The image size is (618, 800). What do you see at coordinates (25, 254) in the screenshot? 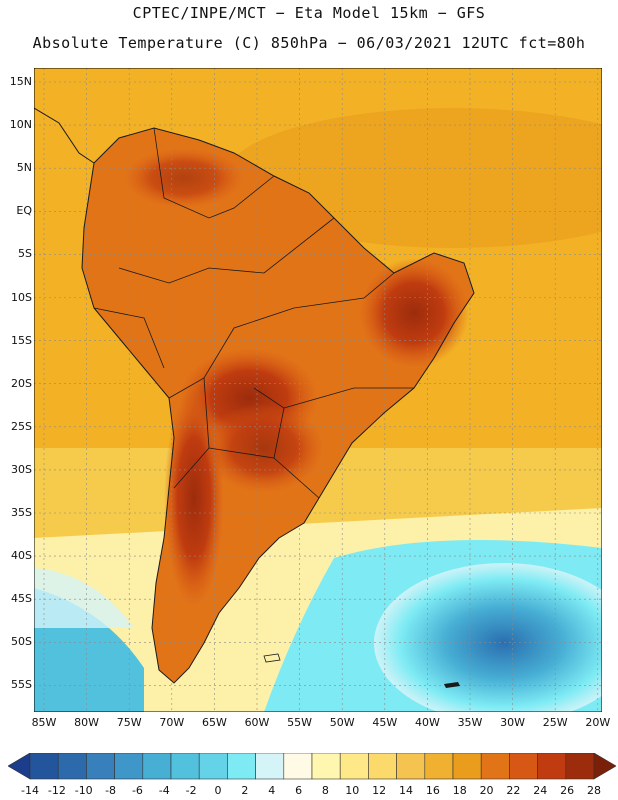
I see `latitude-tick-label: 5S` at bounding box center [25, 254].